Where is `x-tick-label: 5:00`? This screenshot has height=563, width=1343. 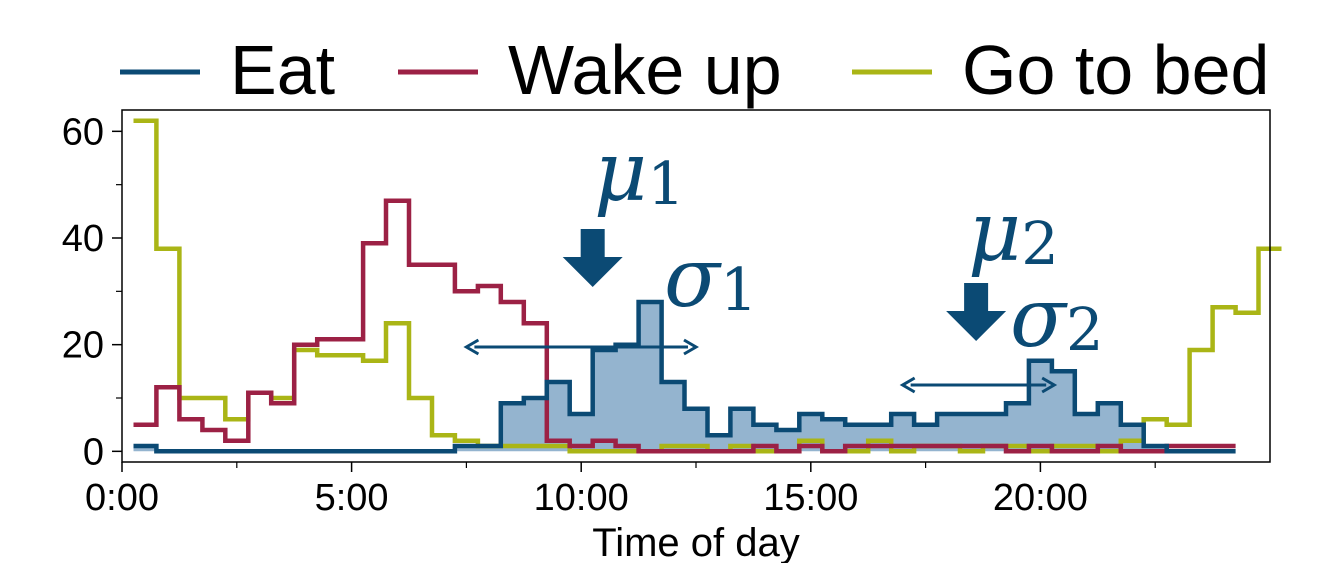
x-tick-label: 5:00 is located at coordinates (352, 498).